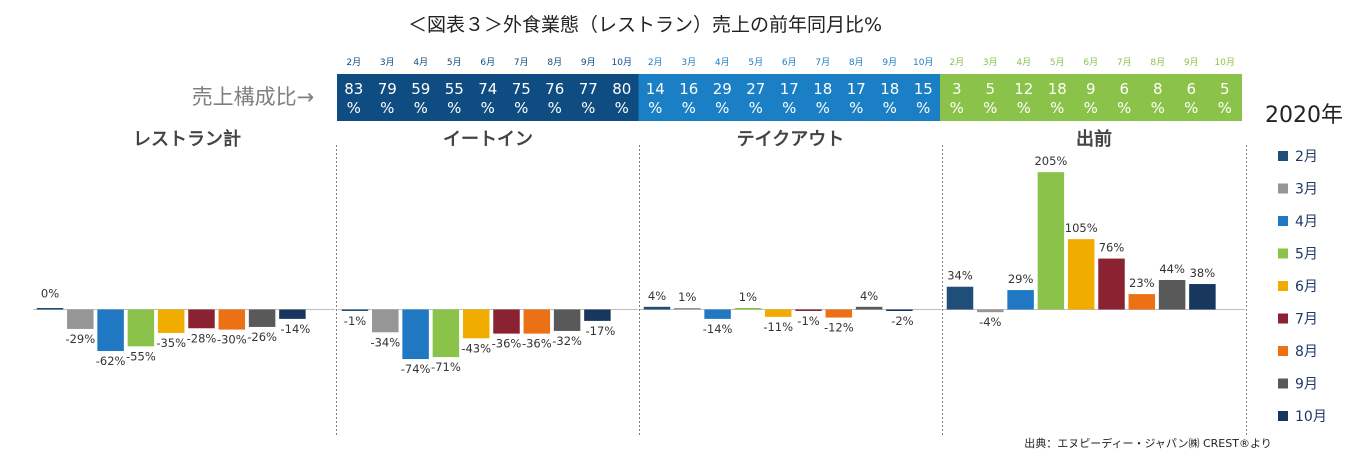 This screenshot has height=458, width=1359. What do you see at coordinates (588, 89) in the screenshot?
I see `composition-value: 77` at bounding box center [588, 89].